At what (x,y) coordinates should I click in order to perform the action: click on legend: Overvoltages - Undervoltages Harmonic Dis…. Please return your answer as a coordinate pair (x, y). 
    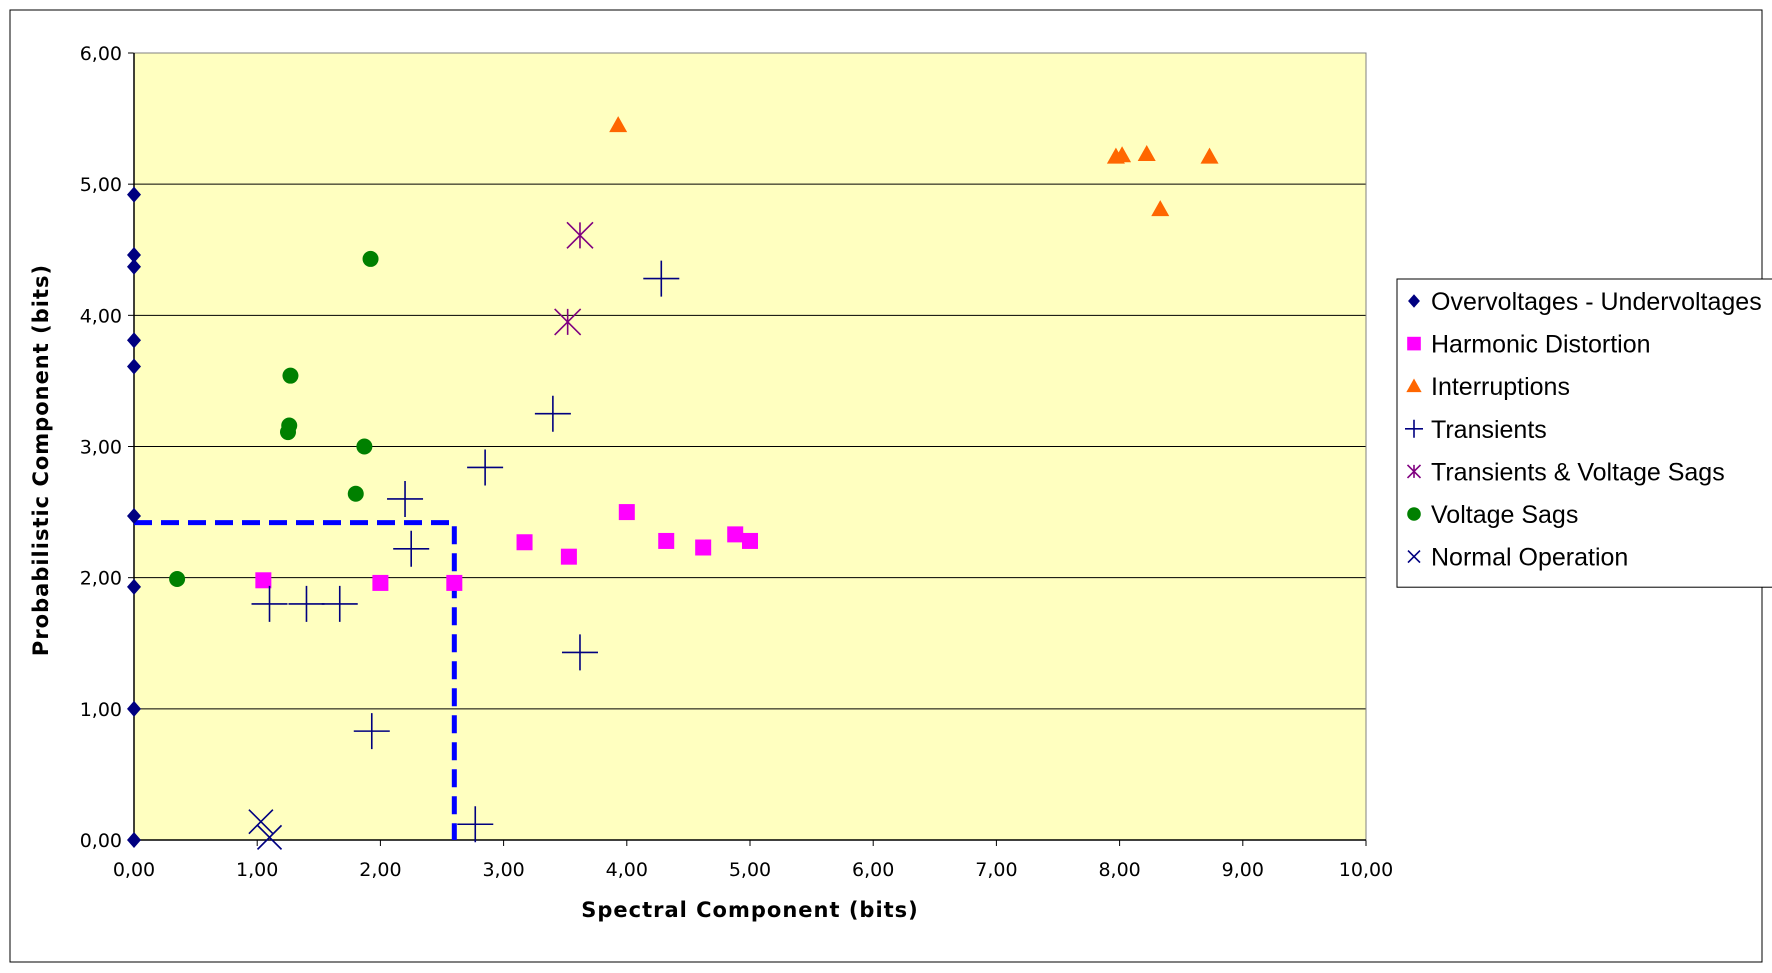
    Looking at the image, I should click on (1584, 433).